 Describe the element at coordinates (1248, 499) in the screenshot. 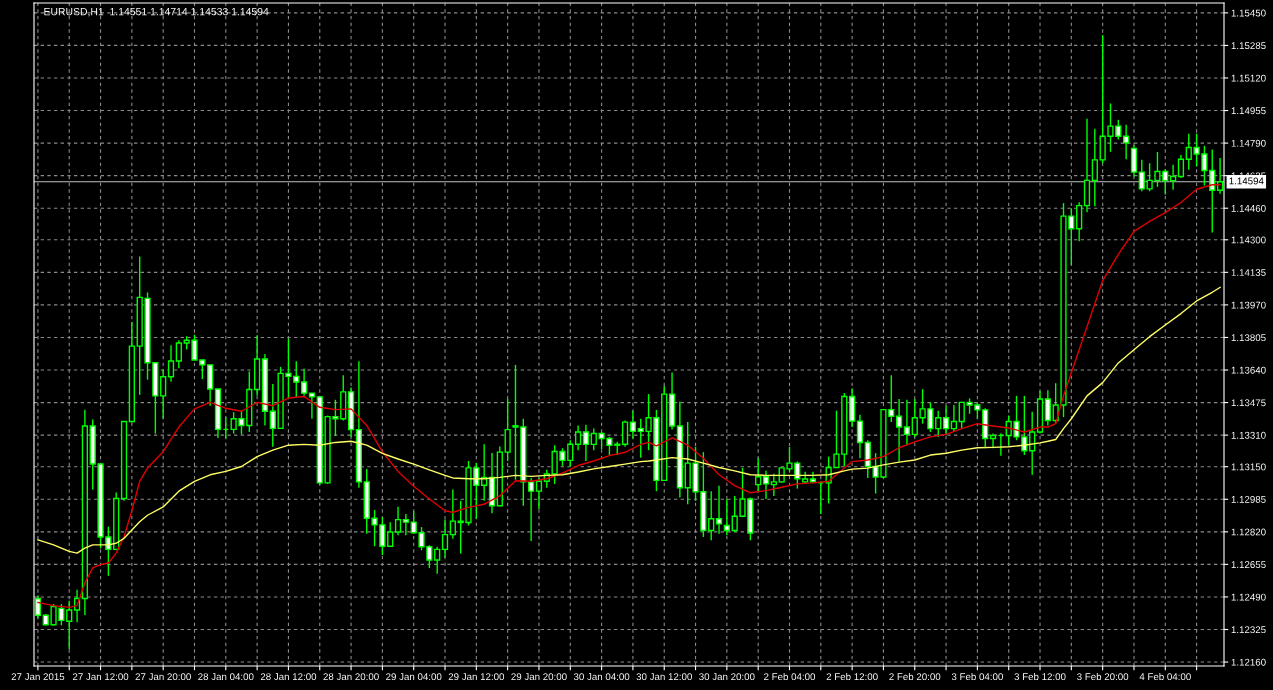

I see `y-tick-label: 1.12985` at that location.